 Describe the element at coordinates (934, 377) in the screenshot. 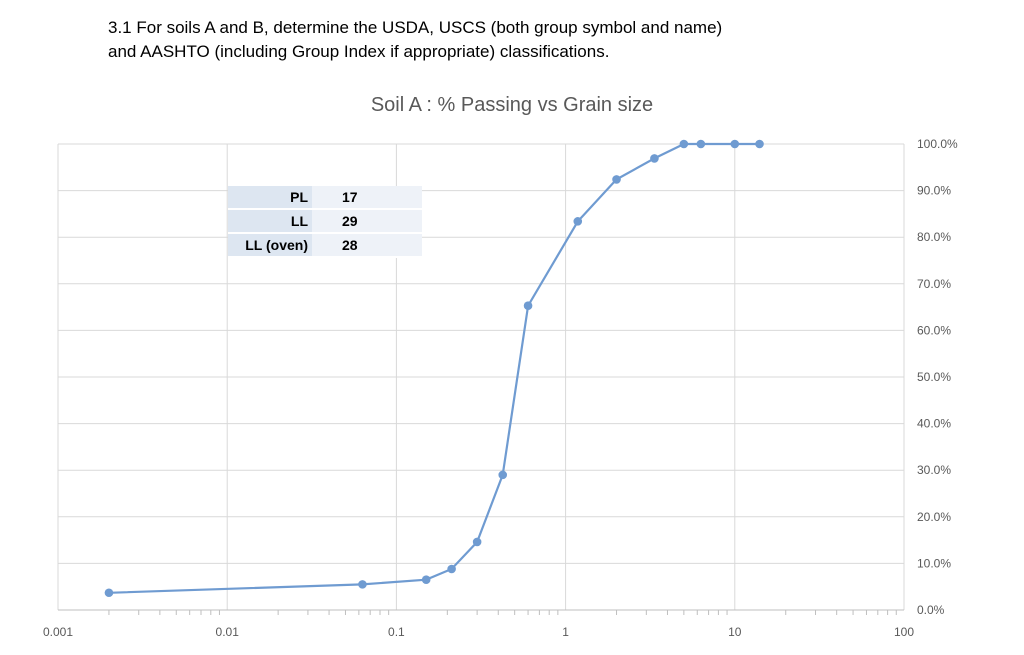

I see `y-tick-label: 50.0%` at that location.